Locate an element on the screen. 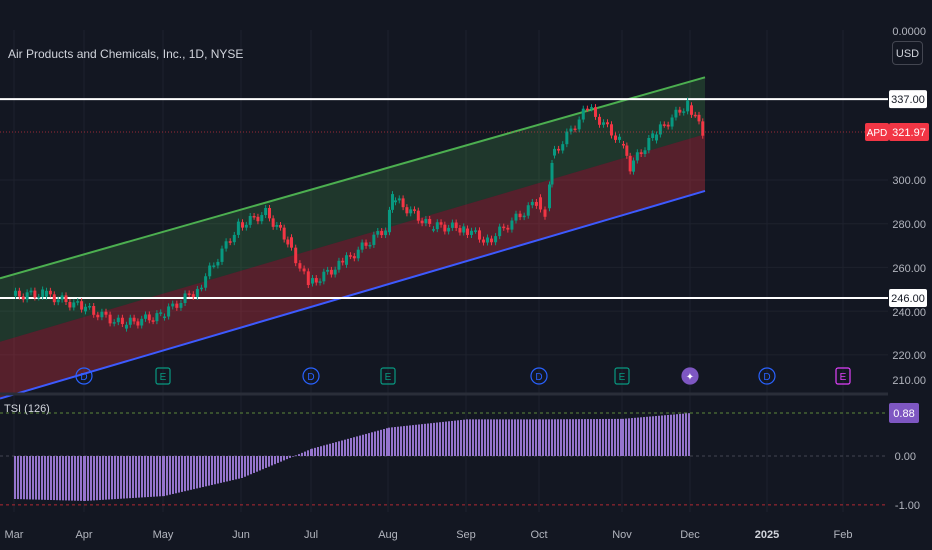 The image size is (932, 550). indicator-title: TSI (126) is located at coordinates (27, 409).